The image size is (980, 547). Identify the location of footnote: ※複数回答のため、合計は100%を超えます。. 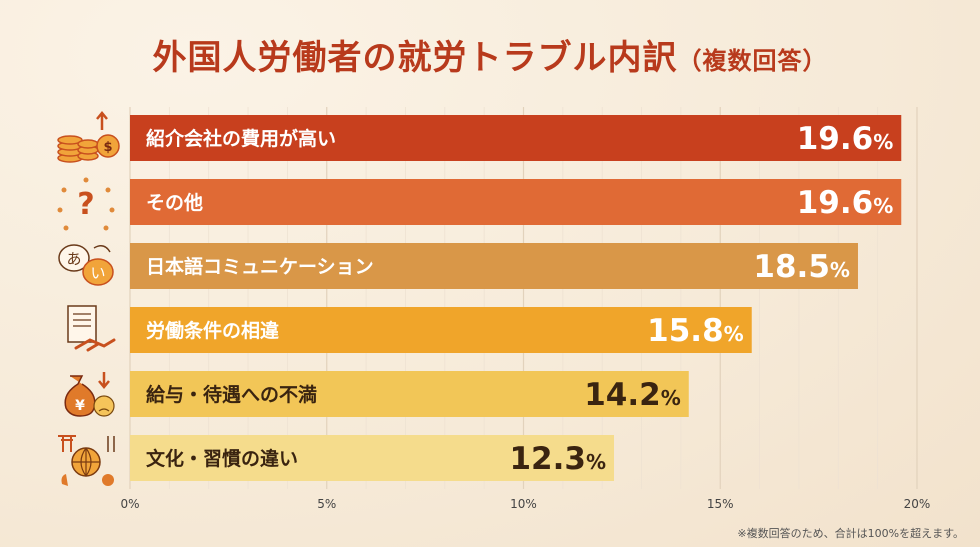
(850, 533).